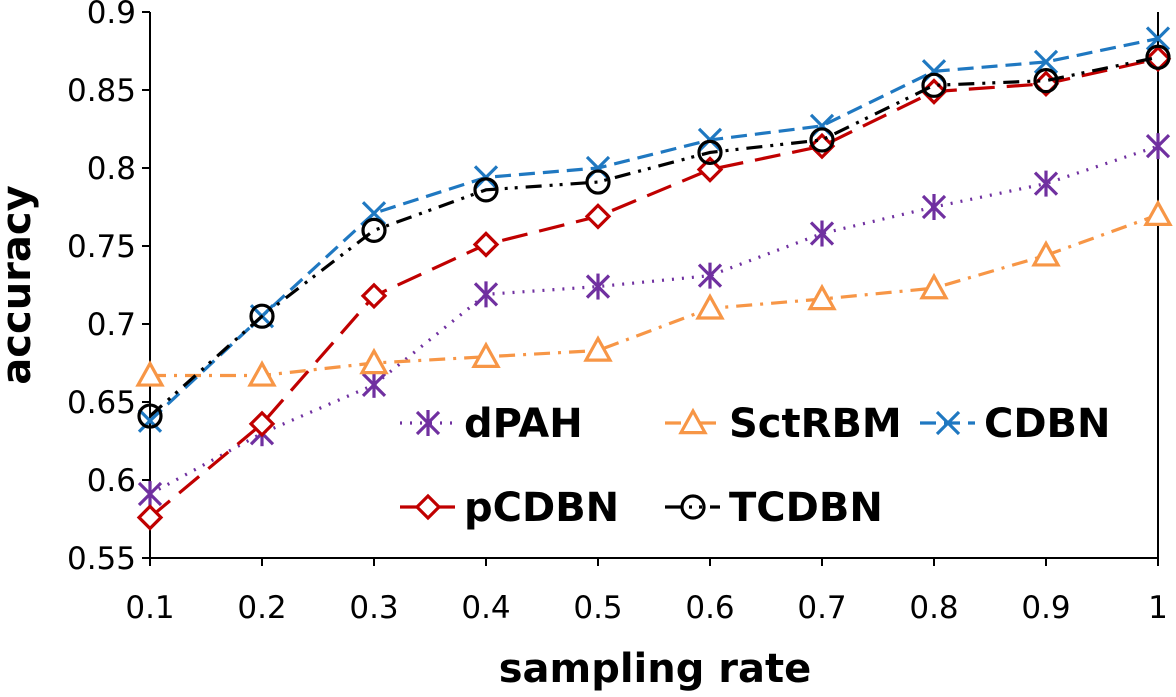 This screenshot has width=1176, height=697. Describe the element at coordinates (646, 592) in the screenshot. I see `x-axis: 0.1 0.2 0.3 0.4 0.5 0.6 0.7 0.8 0.9 1` at that location.